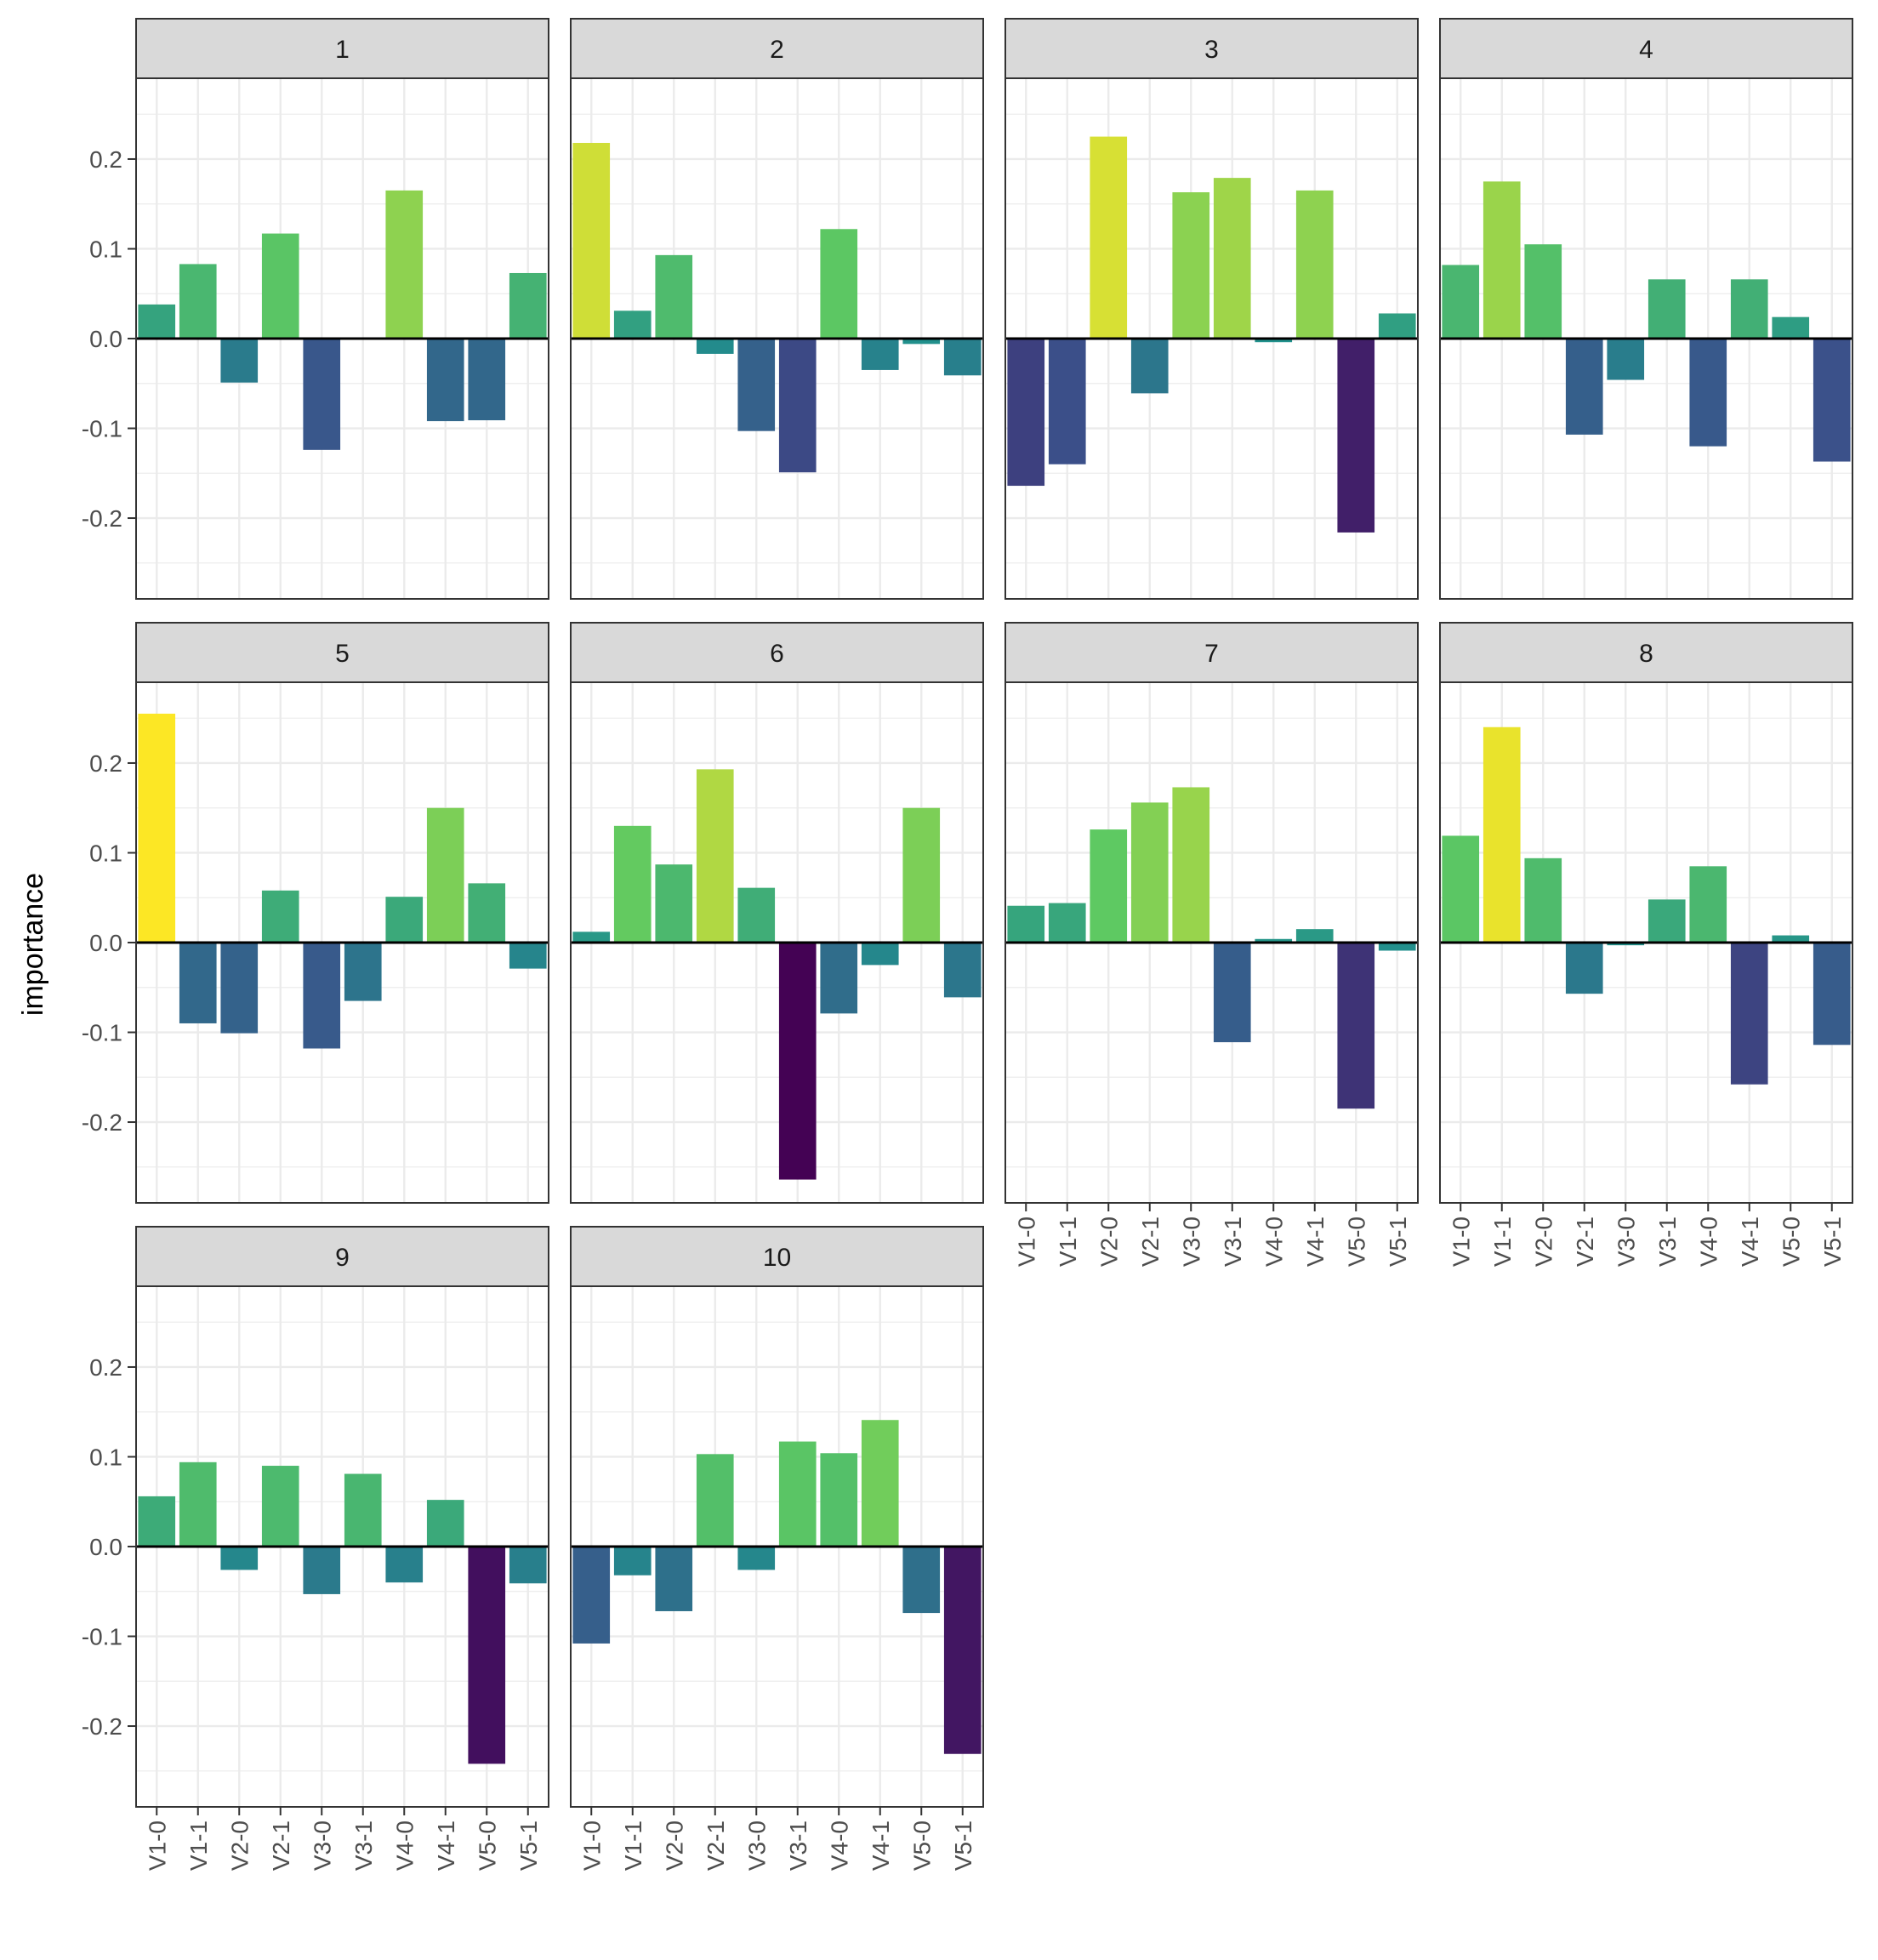 This screenshot has height=1960, width=1878. Describe the element at coordinates (322, 1846) in the screenshot. I see `x-tick-label: V3-0` at that location.